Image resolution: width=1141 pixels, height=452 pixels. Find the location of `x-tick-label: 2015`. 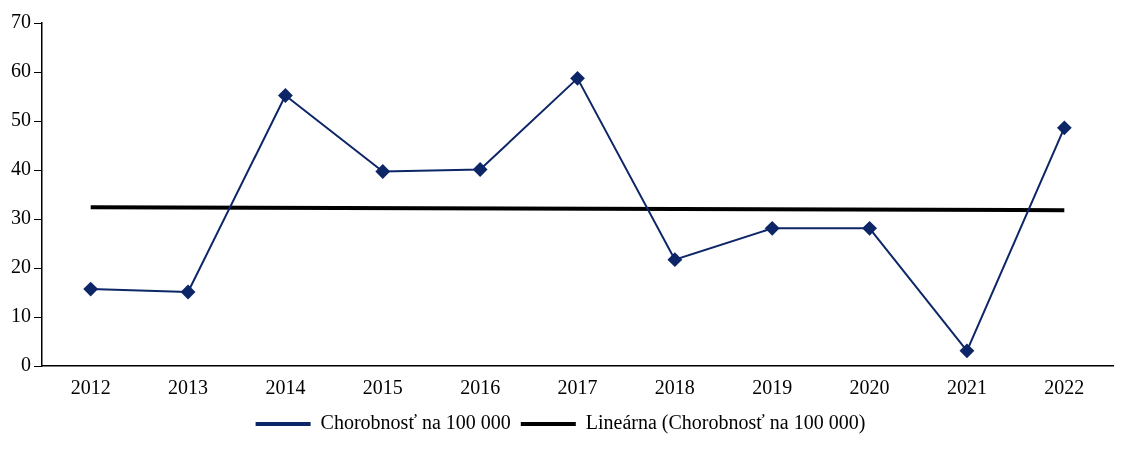

x-tick-label: 2015 is located at coordinates (382, 387).